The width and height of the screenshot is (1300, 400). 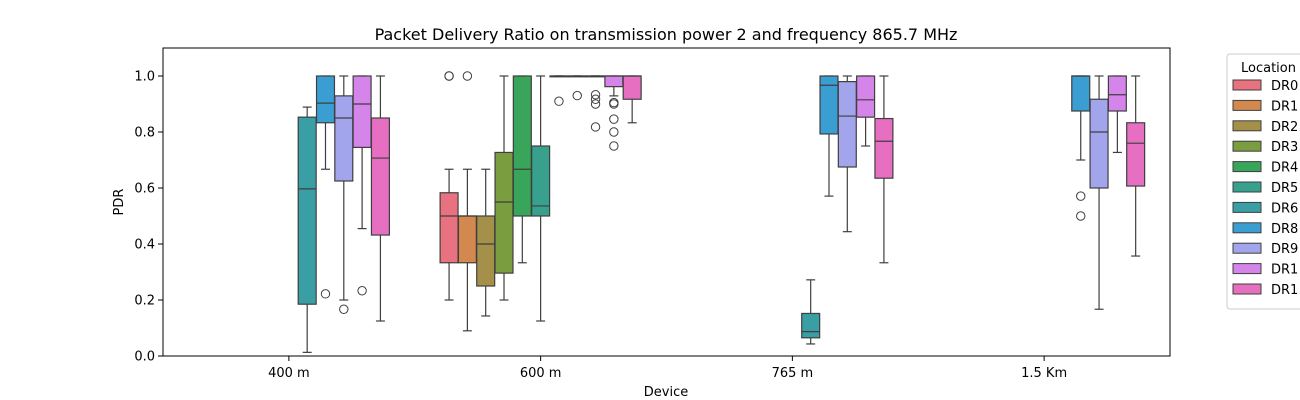 I want to click on legend-title: Location, so click(x=1268, y=68).